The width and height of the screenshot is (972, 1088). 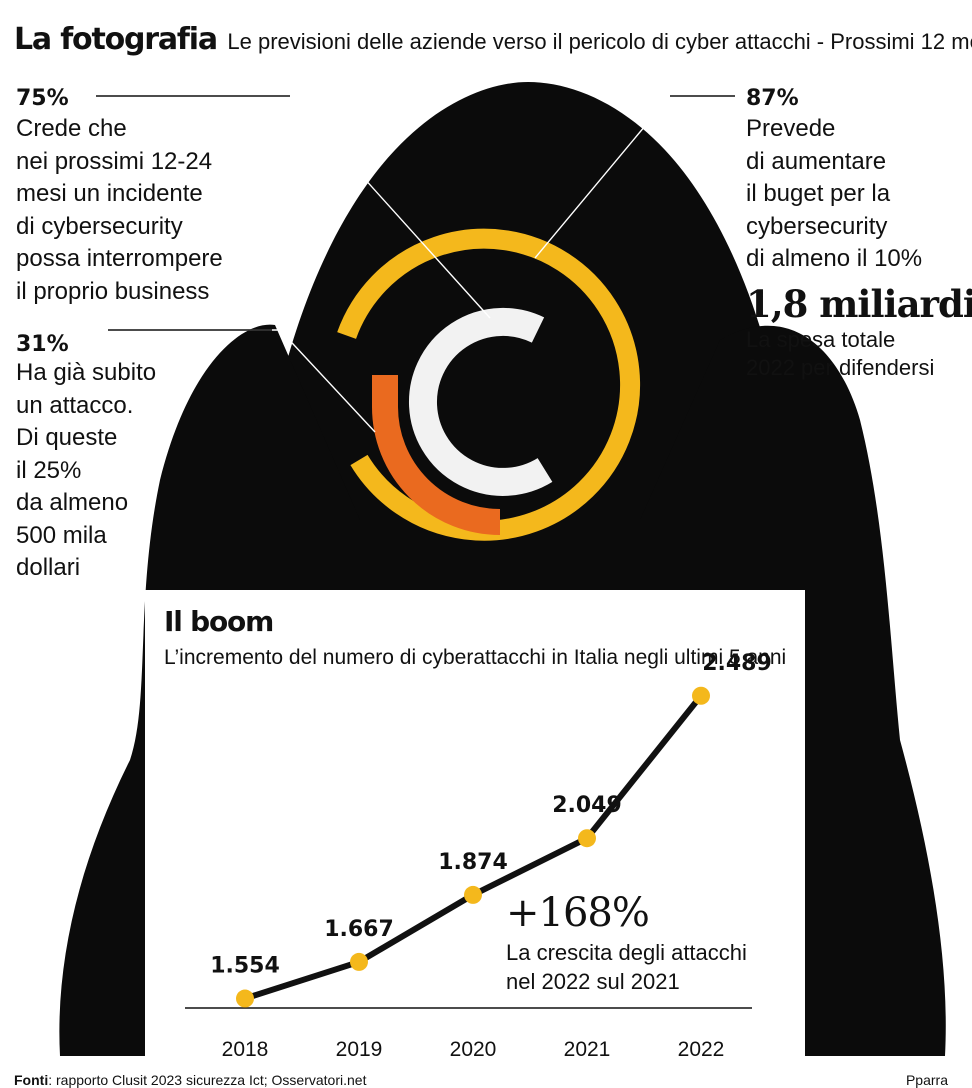 I want to click on stat-75-line: il proprio business, so click(x=113, y=291).